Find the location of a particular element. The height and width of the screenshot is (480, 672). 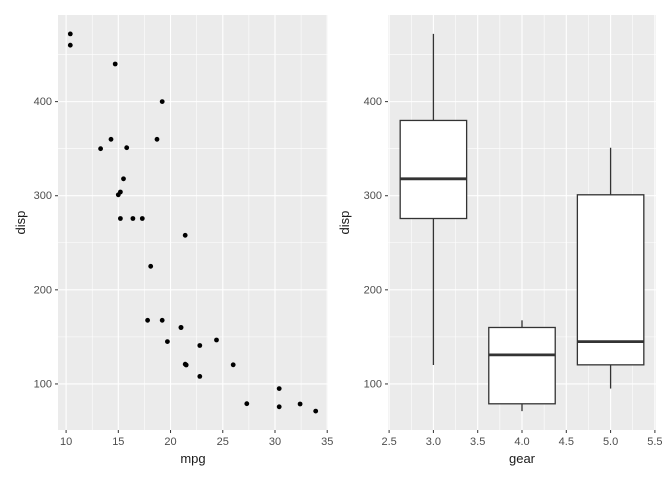

x-tick-label: 4.5 is located at coordinates (566, 442).